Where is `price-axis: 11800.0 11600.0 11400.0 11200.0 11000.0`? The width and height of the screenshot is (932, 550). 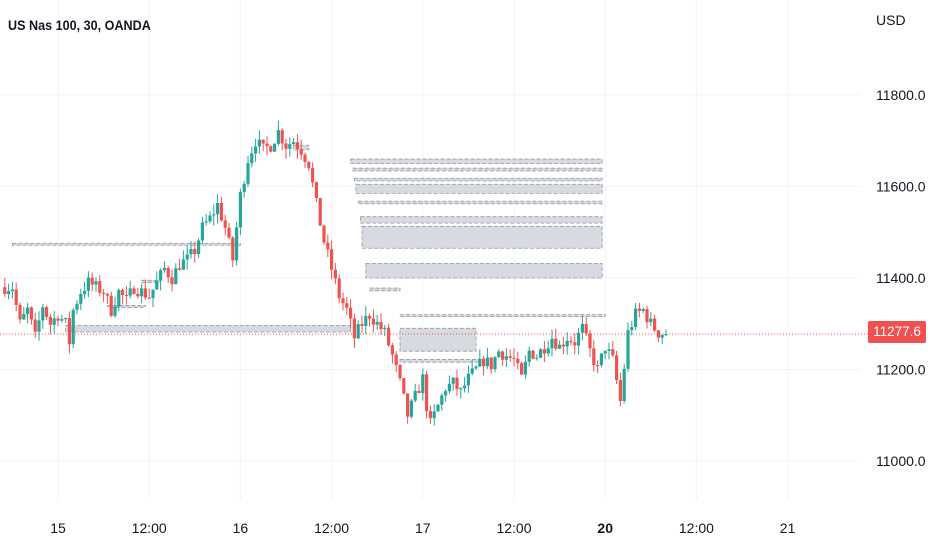
price-axis: 11800.0 11600.0 11400.0 11200.0 11000.0 is located at coordinates (901, 278).